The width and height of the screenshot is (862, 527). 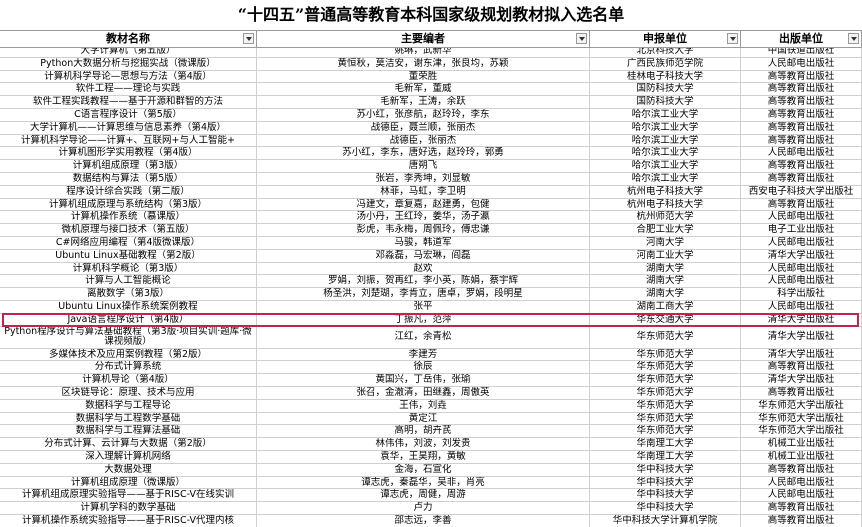 What do you see at coordinates (423, 166) in the screenshot?
I see `table-cell: 唐朔飞` at bounding box center [423, 166].